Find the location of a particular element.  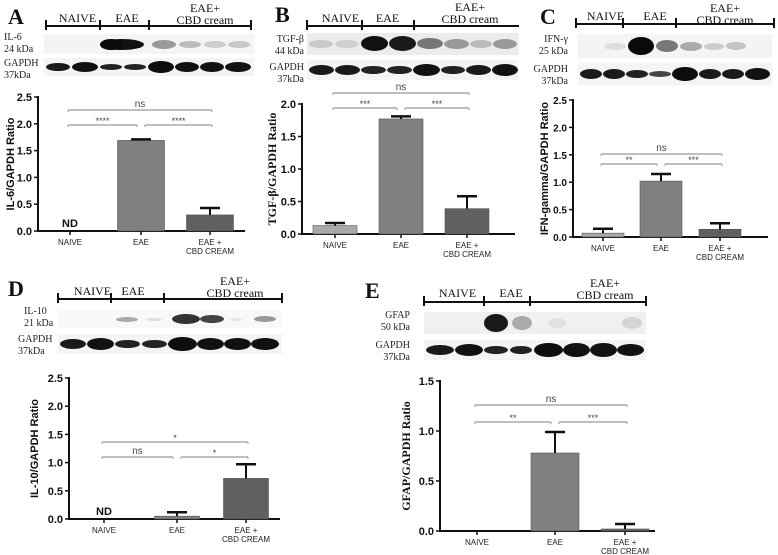

panel-letter-b: B is located at coordinates (282, 14).